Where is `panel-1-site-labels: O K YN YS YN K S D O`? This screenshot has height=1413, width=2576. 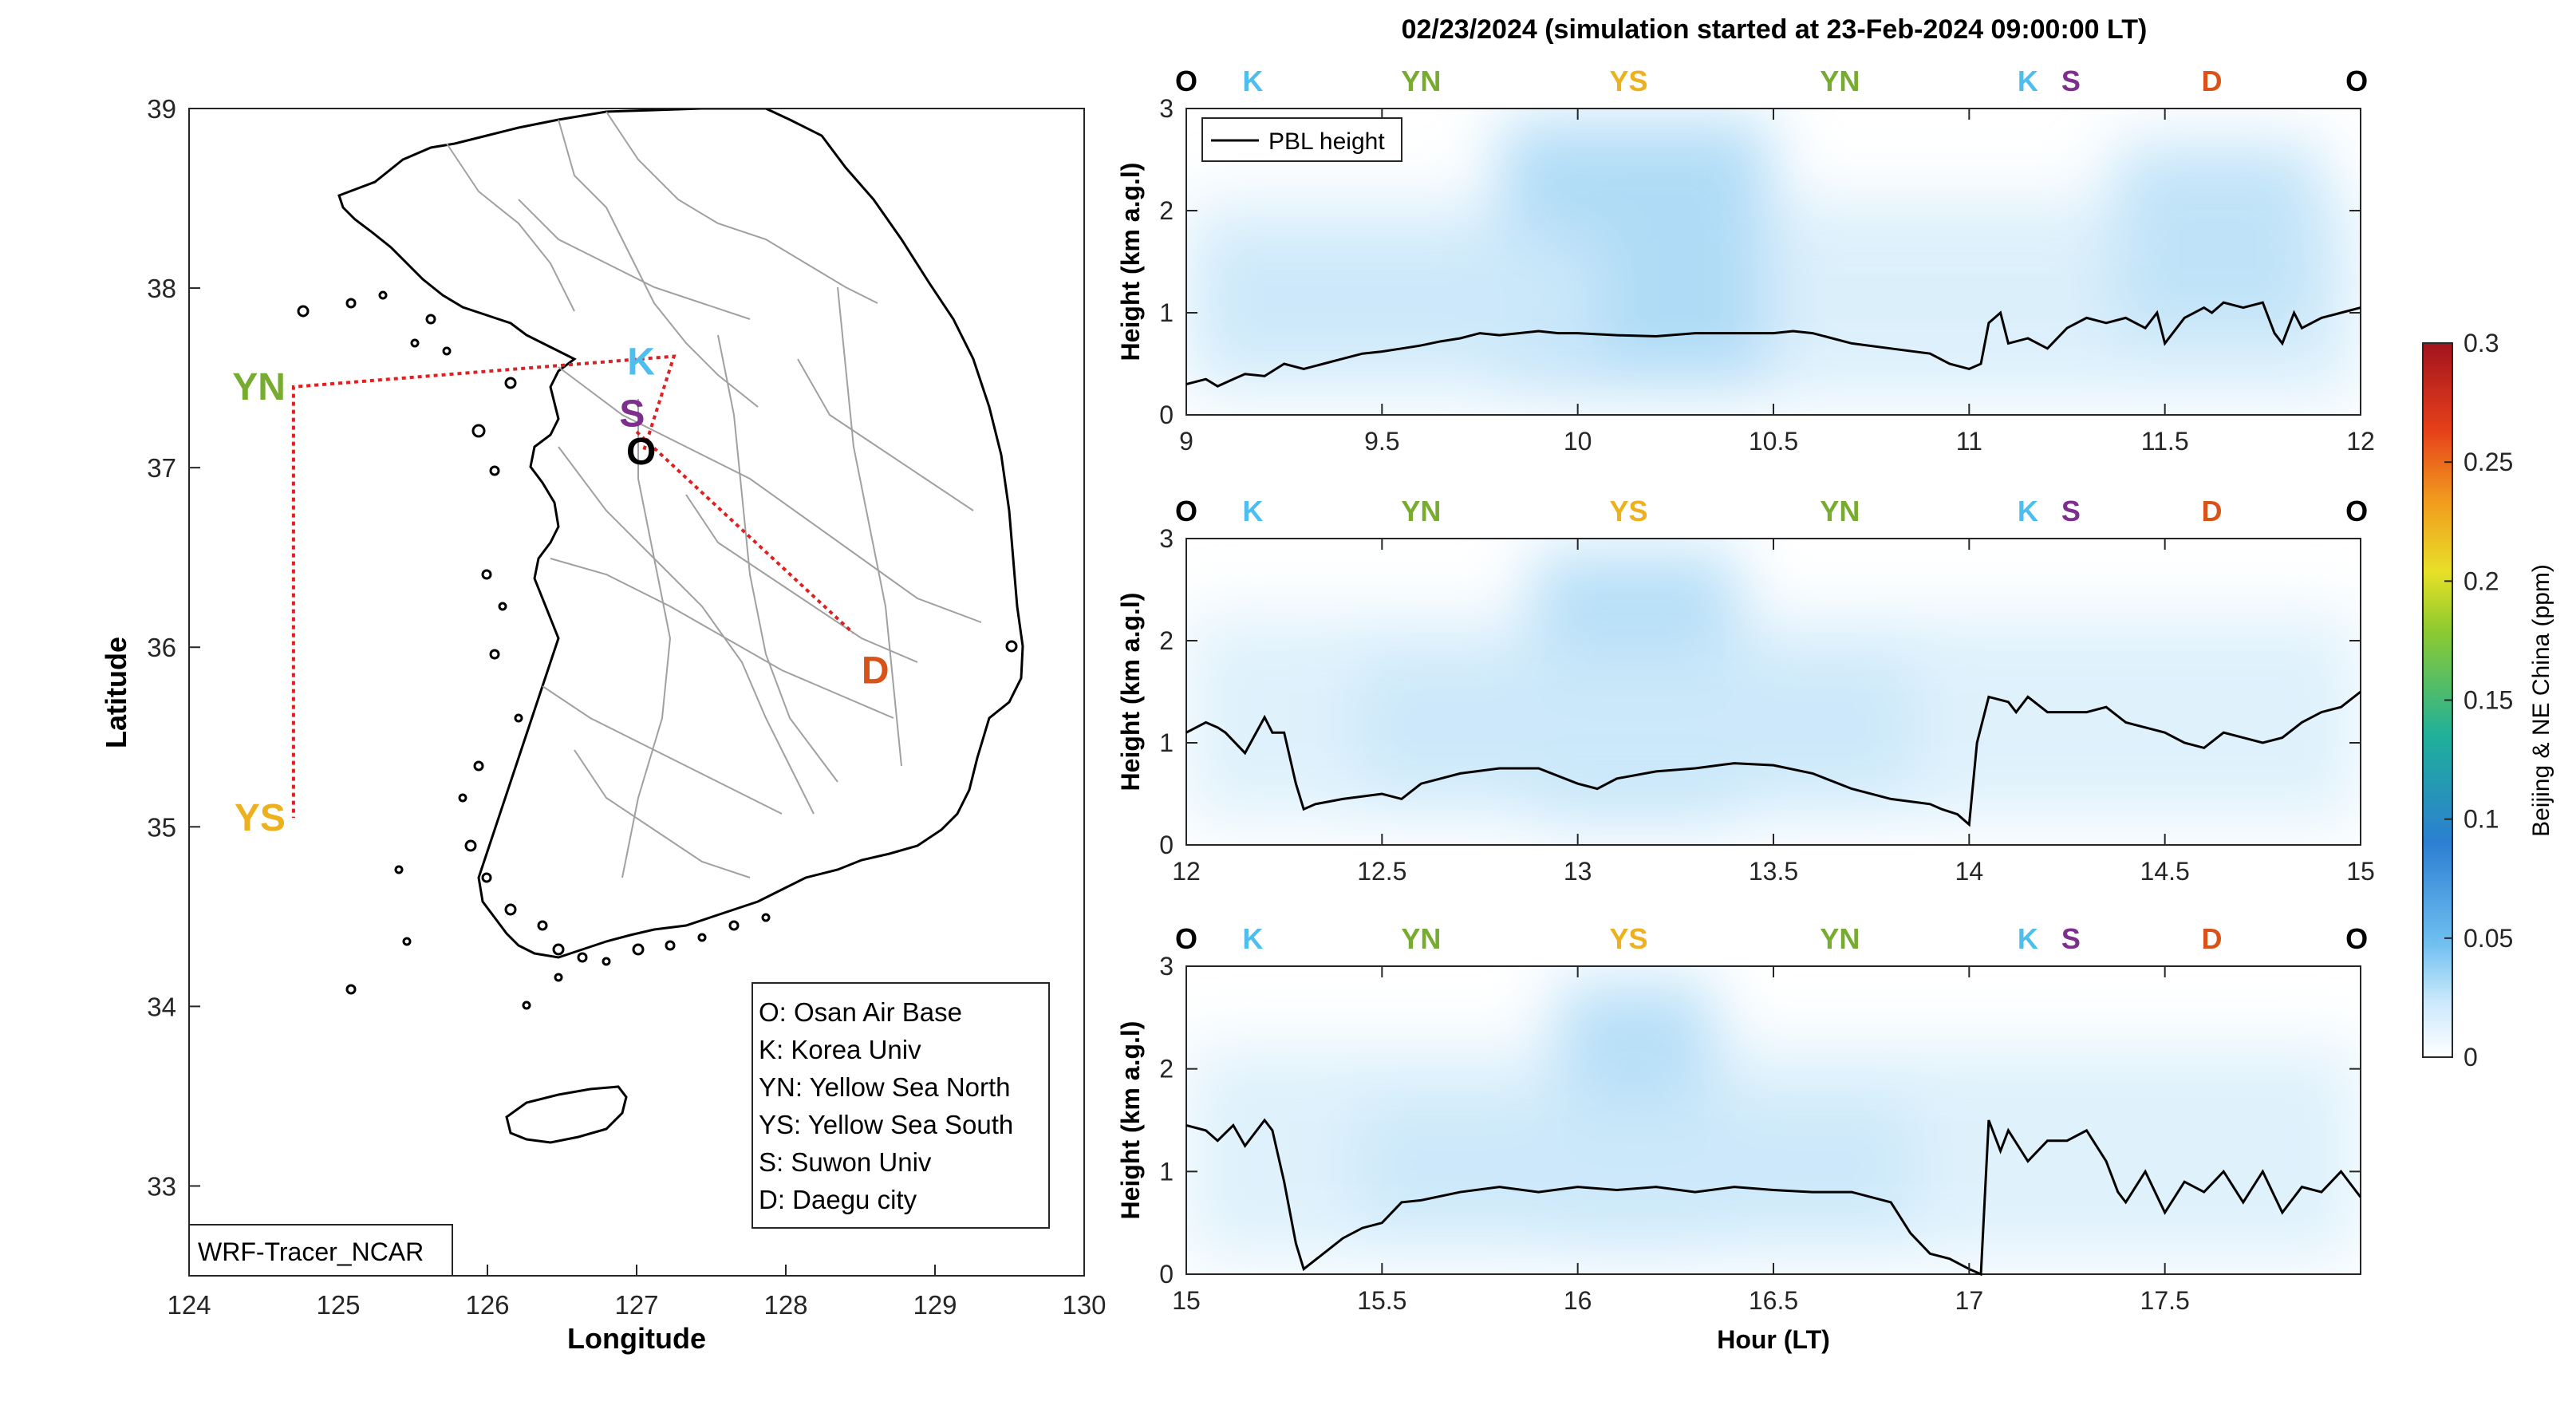 panel-1-site-labels: O K YN YS YN K S D O is located at coordinates (1772, 81).